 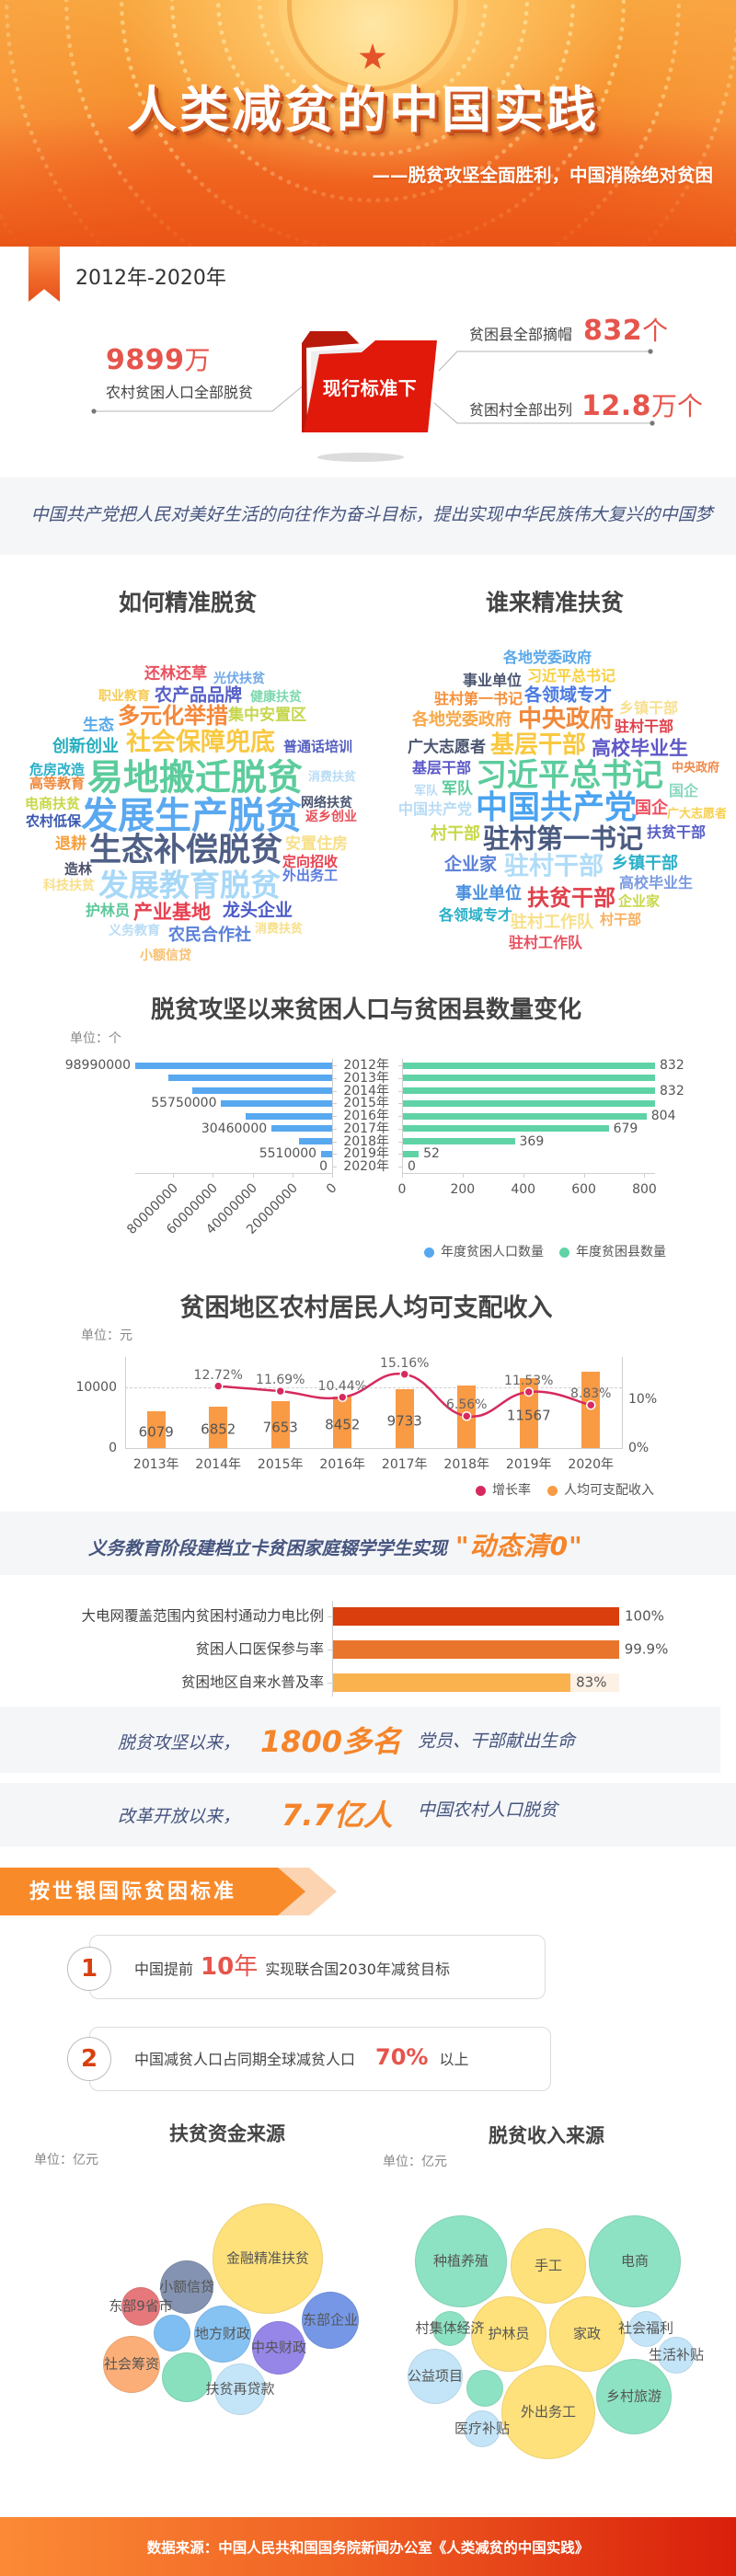 I want to click on year-label: 2013年, so click(x=366, y=1078).